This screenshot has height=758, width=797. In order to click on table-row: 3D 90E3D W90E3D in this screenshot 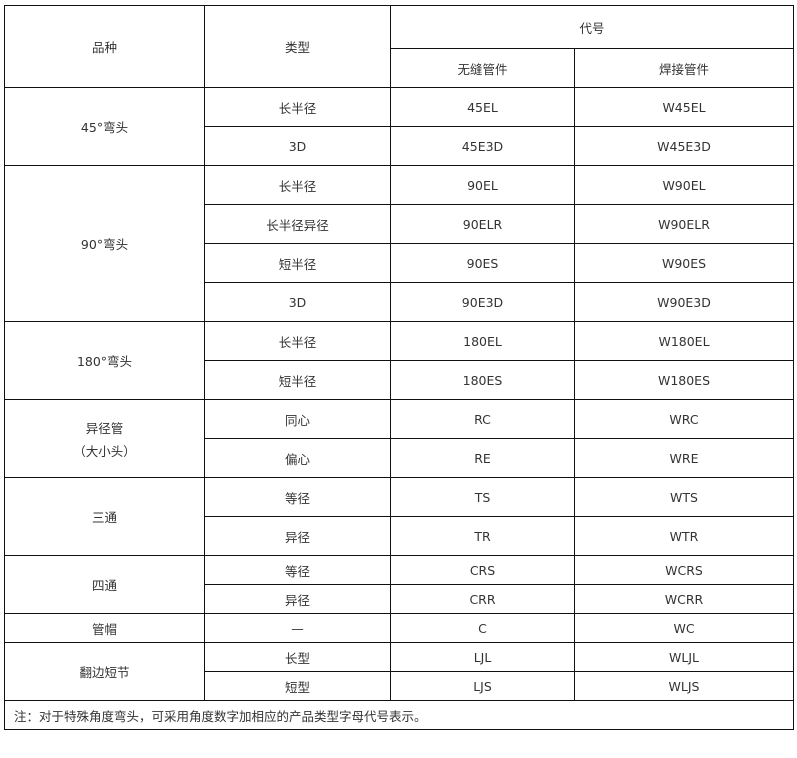, I will do `click(400, 302)`.